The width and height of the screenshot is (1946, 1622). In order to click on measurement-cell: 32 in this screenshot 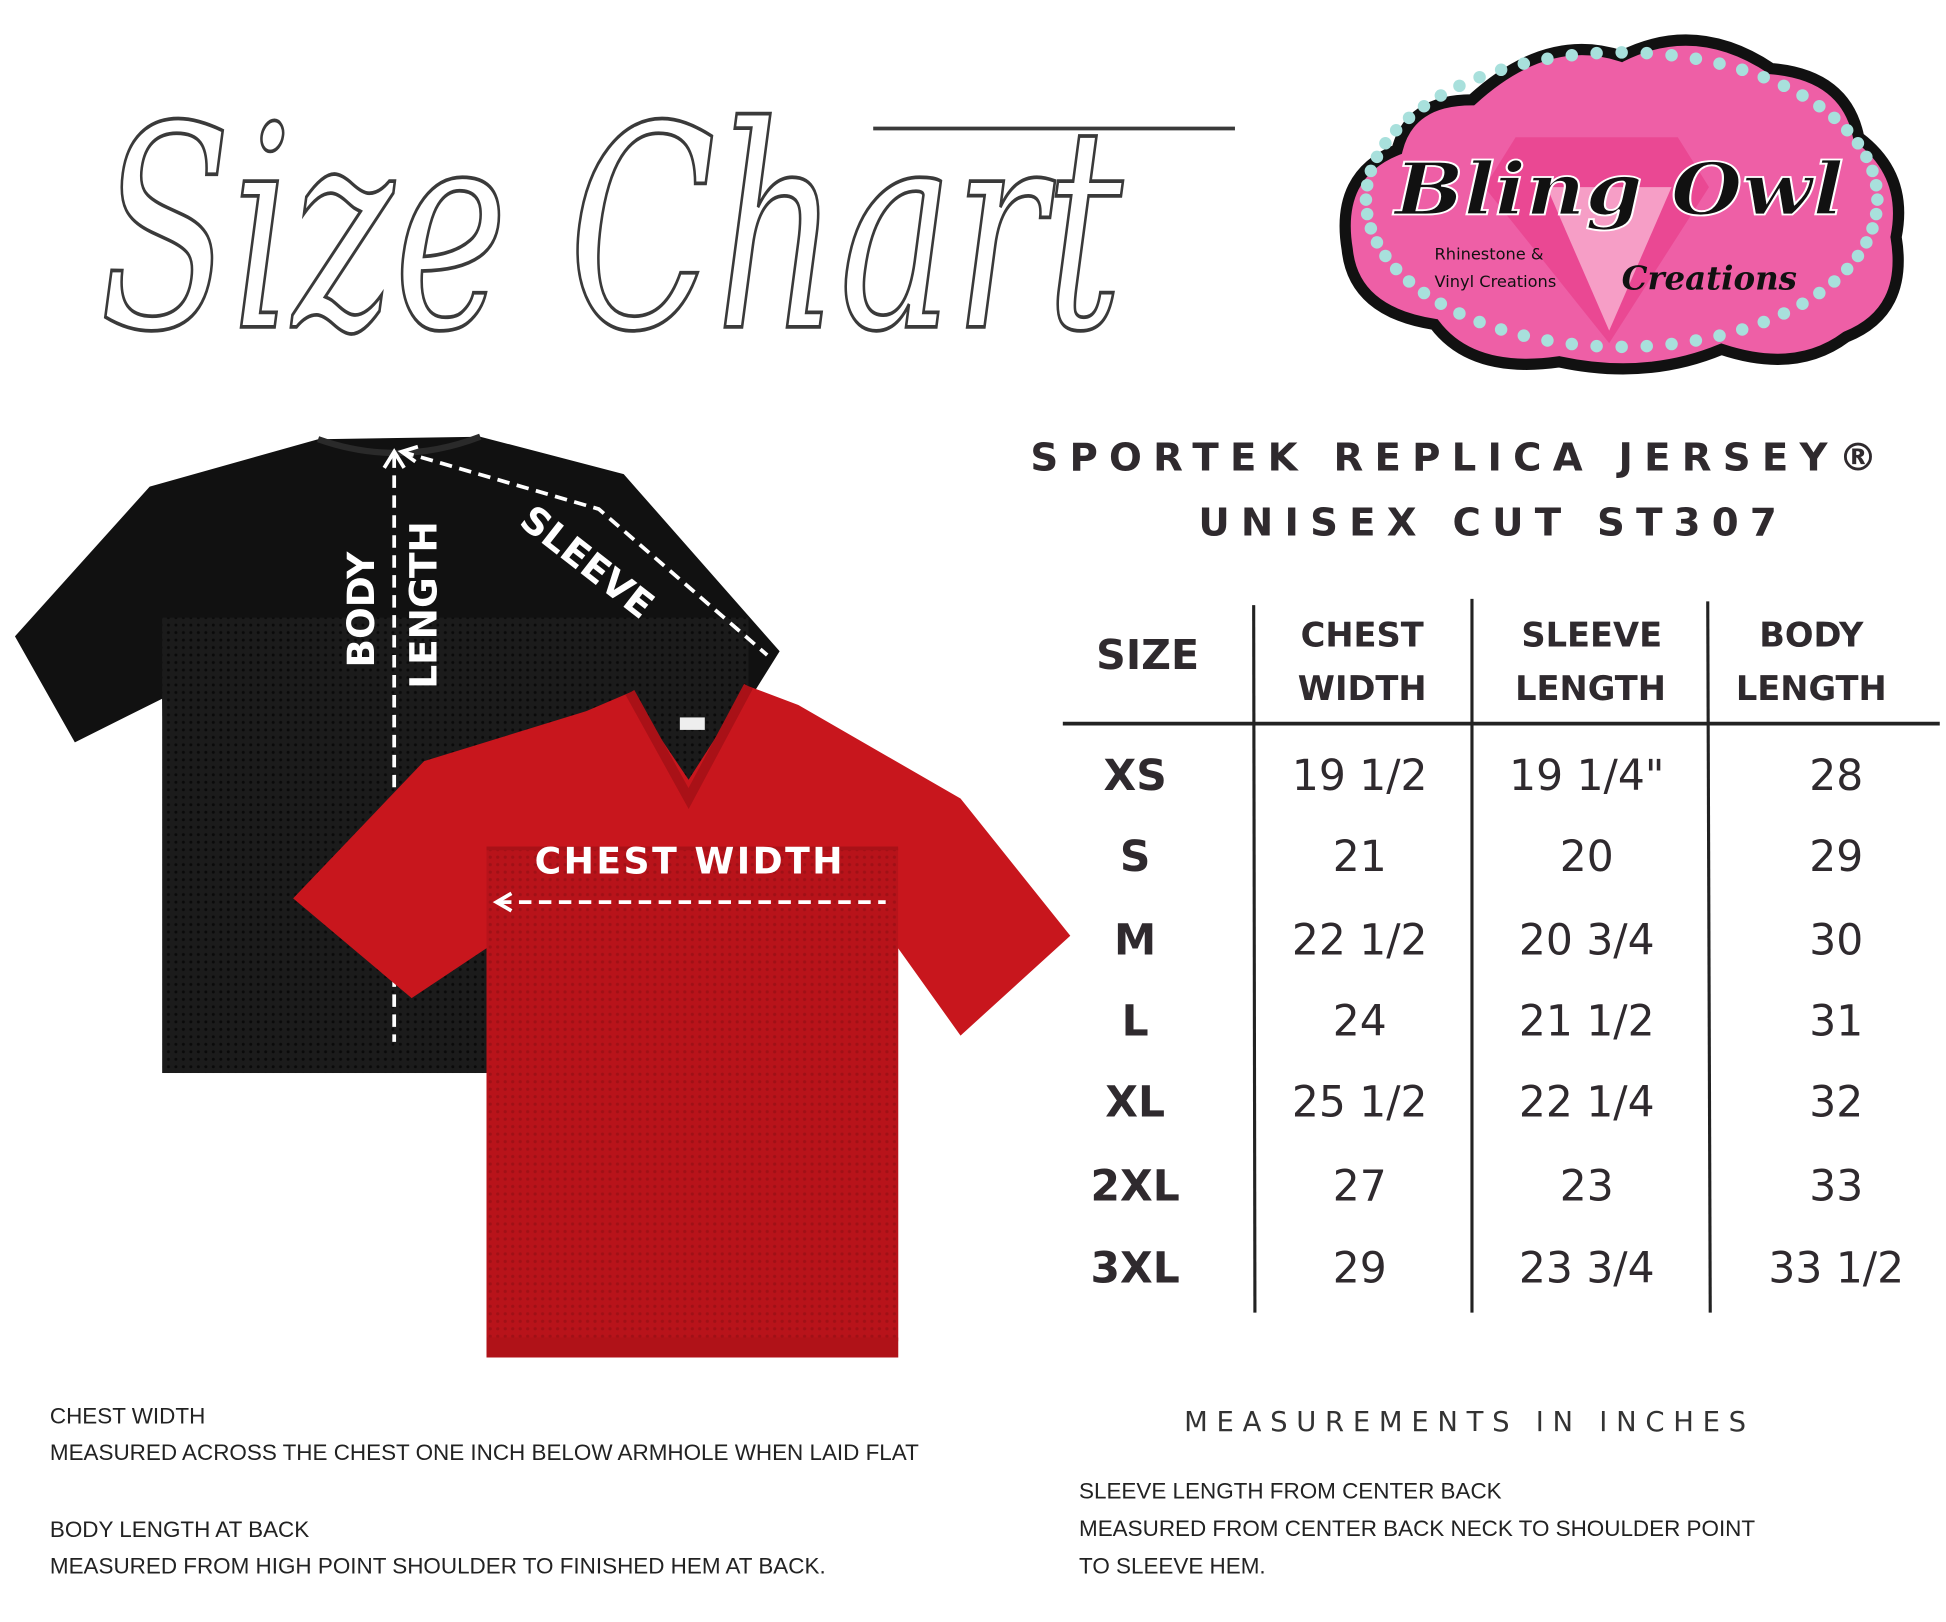, I will do `click(1836, 1103)`.